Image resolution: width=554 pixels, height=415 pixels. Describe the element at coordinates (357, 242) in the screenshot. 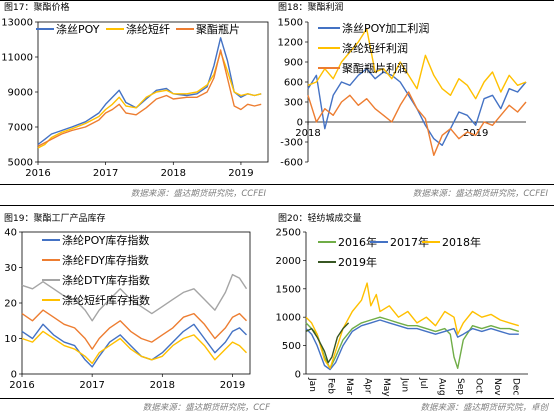

I see `legend-label: 2016年` at that location.